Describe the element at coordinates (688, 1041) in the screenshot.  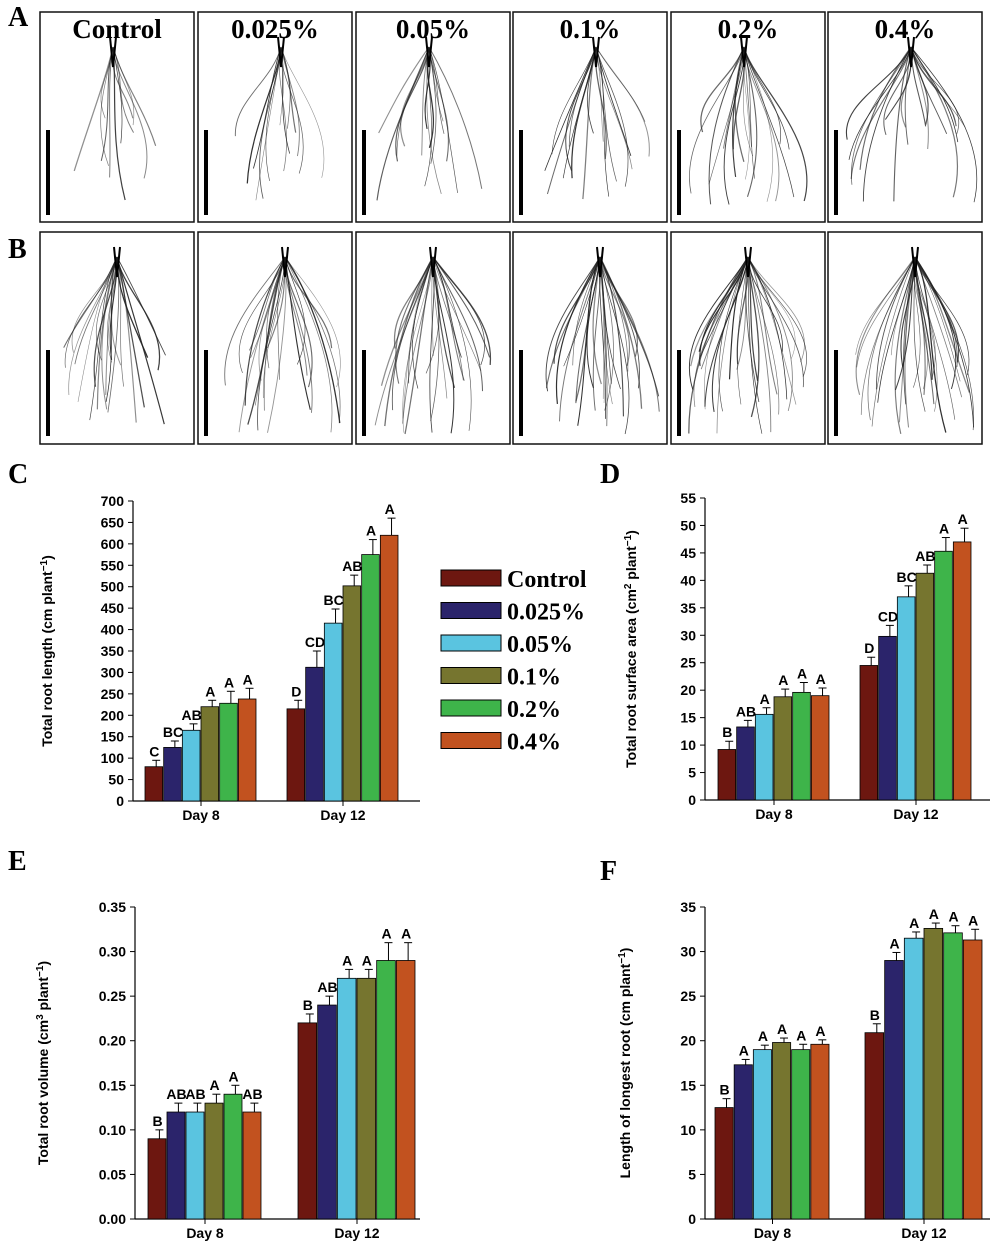
I see `y-tick-label: 20` at that location.